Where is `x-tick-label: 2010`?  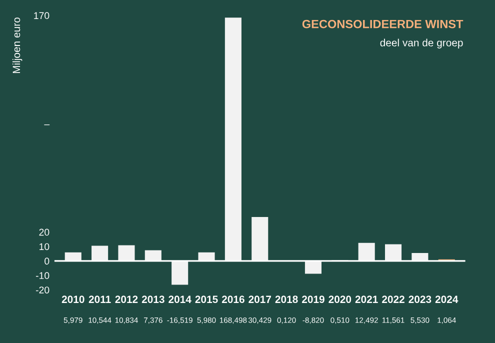
x-tick-label: 2010 is located at coordinates (73, 300).